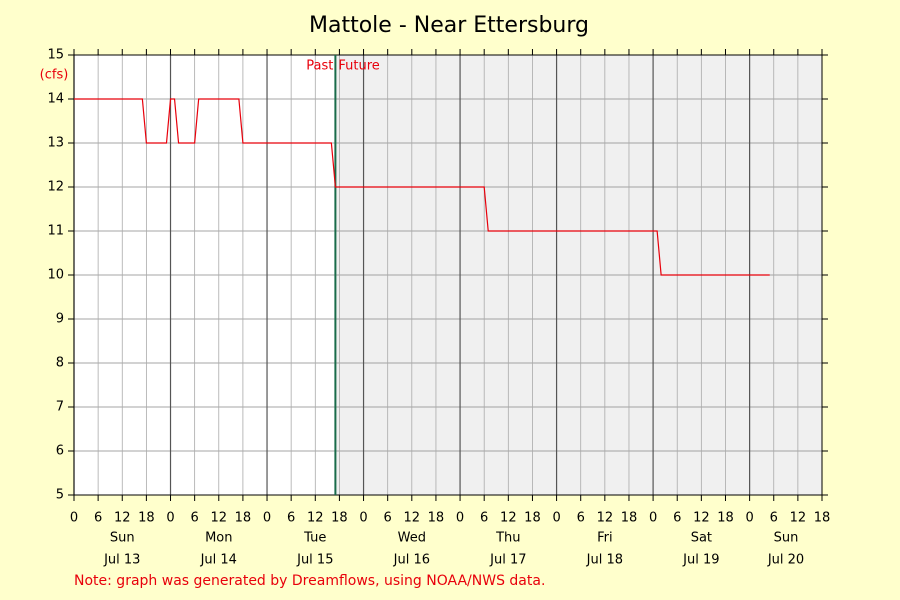 The width and height of the screenshot is (900, 600). Describe the element at coordinates (701, 538) in the screenshot. I see `day-weekday: Sat` at that location.